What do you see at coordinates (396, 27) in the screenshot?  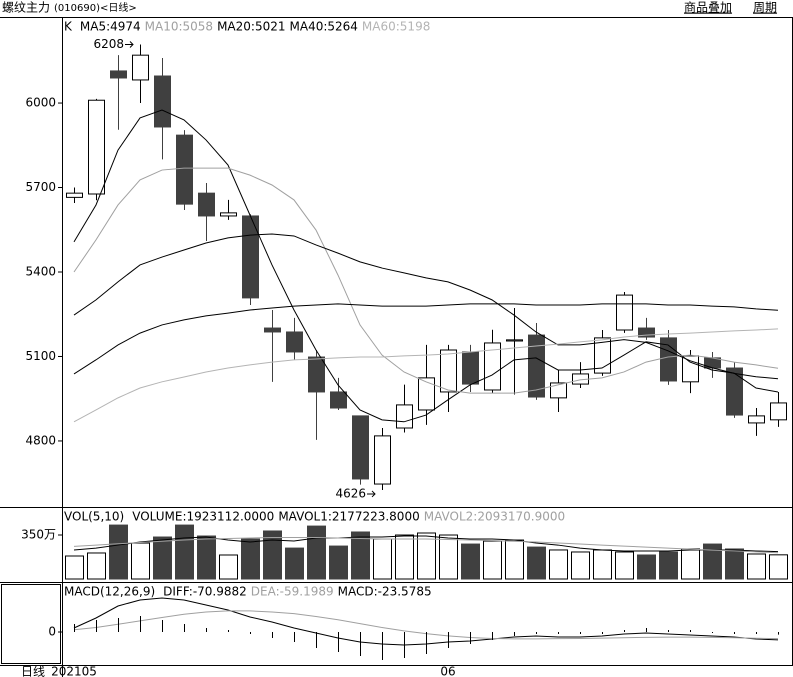 I see `legend-entry: MA60:5198` at bounding box center [396, 27].